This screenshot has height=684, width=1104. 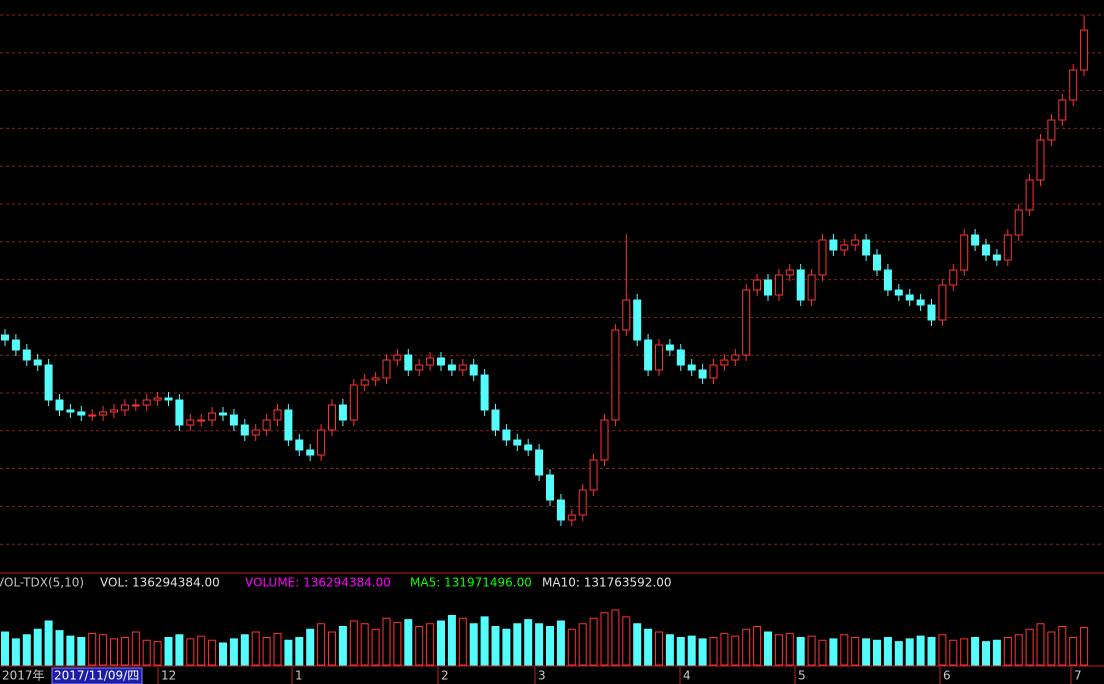 I want to click on indicator-value: MA10: 131763592.00, so click(x=607, y=583).